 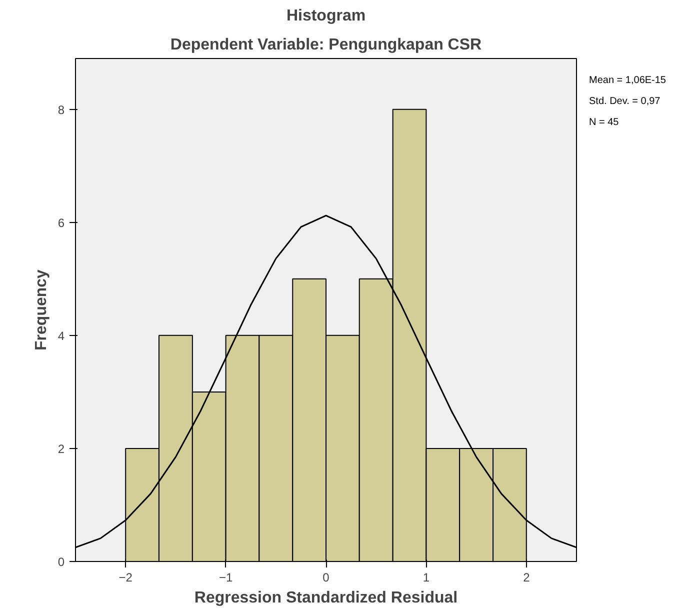 I want to click on chart-title: Histogram, so click(x=326, y=16).